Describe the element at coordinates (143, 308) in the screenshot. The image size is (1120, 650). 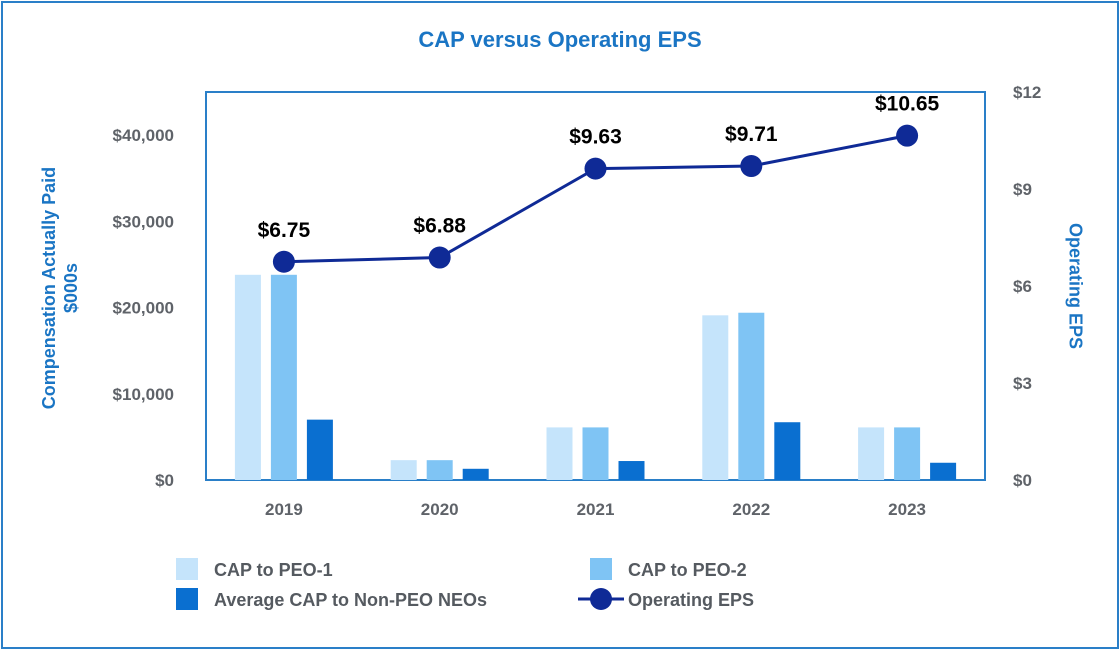
I see `y-left-tick-label: $20,000` at that location.